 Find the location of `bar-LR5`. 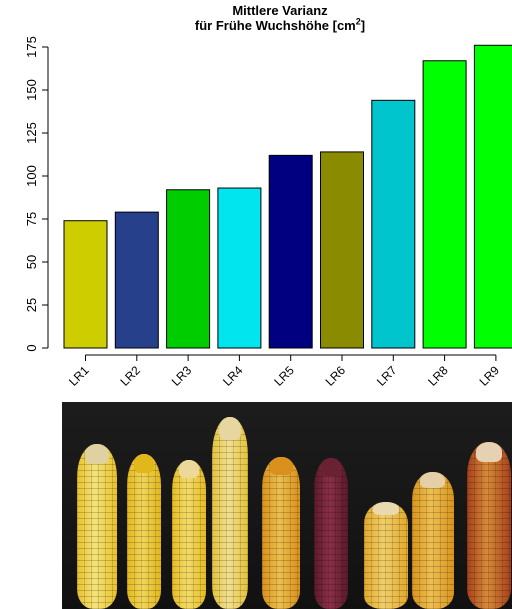

bar-LR5 is located at coordinates (290, 251).